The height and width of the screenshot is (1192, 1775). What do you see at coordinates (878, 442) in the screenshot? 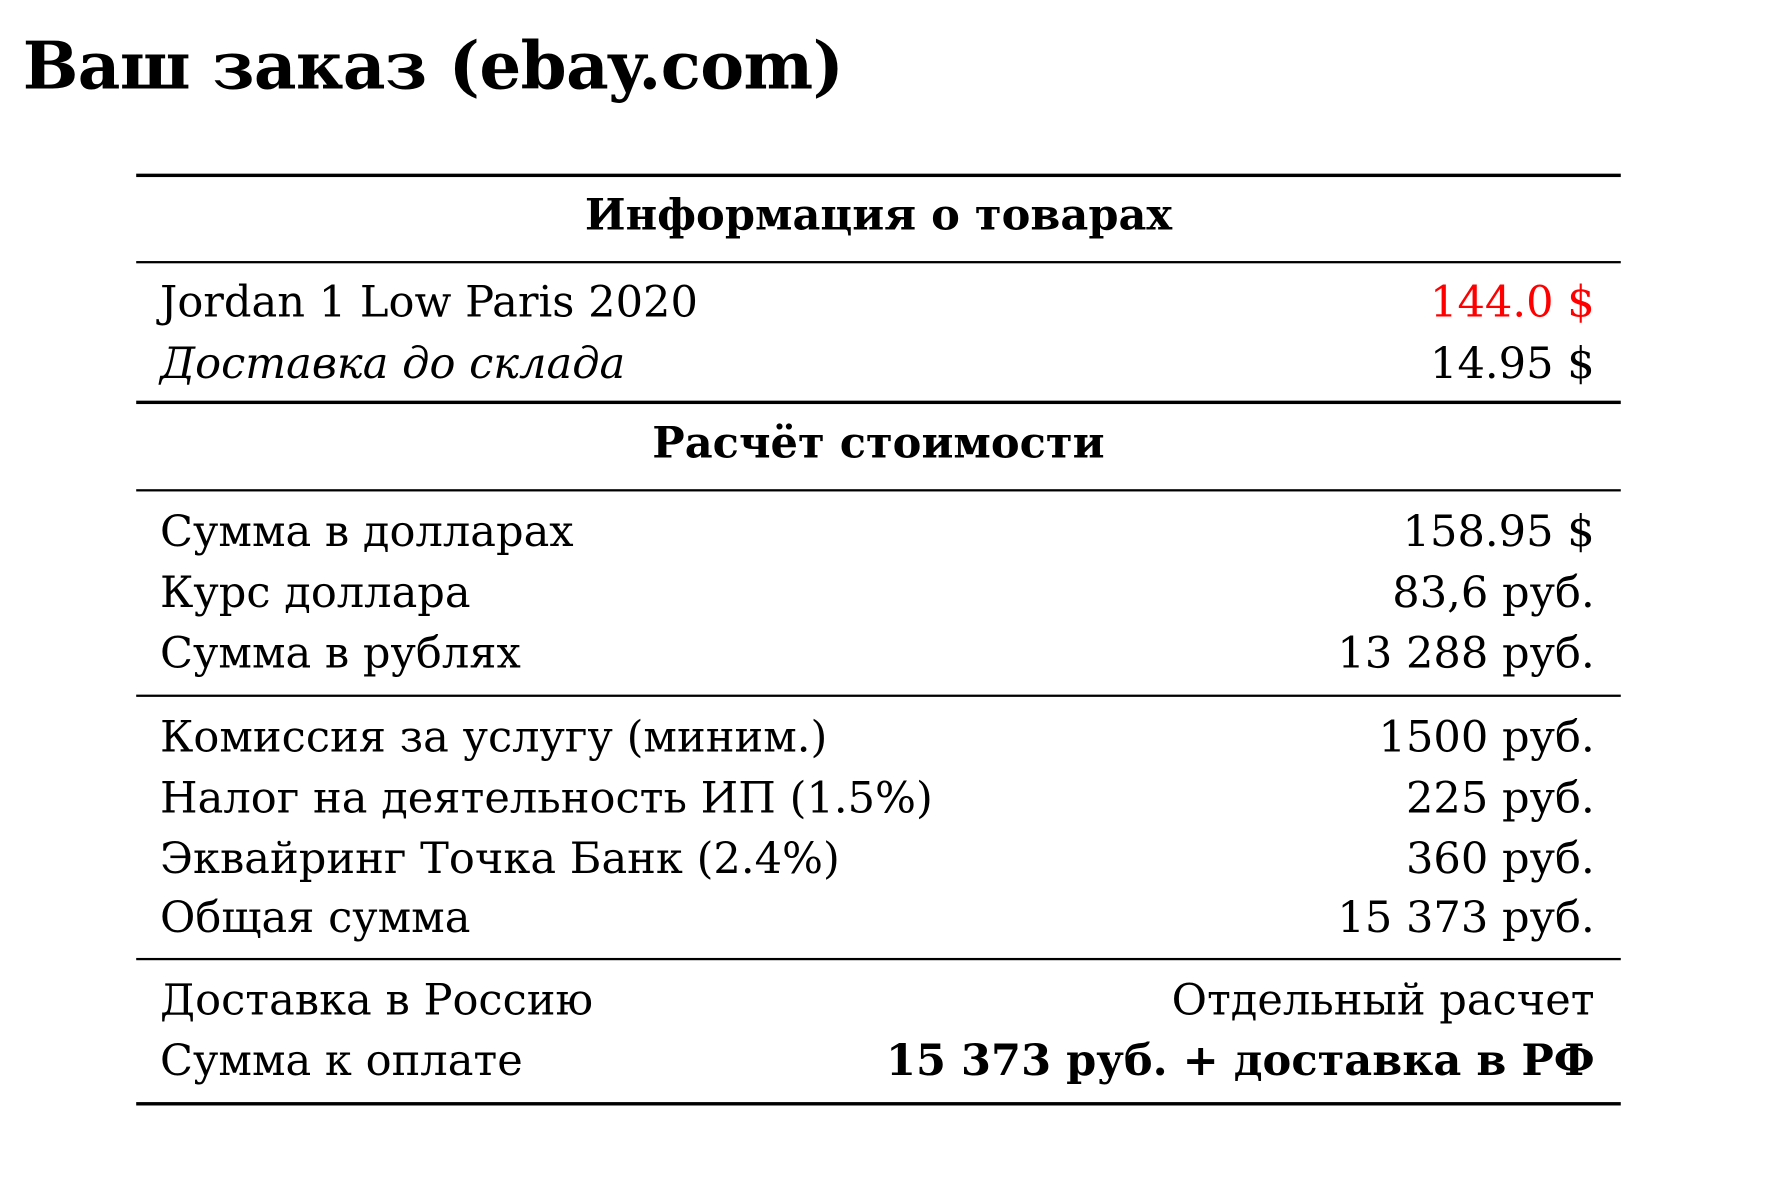
I see `calc-section-header: Расчёт стоимости` at bounding box center [878, 442].